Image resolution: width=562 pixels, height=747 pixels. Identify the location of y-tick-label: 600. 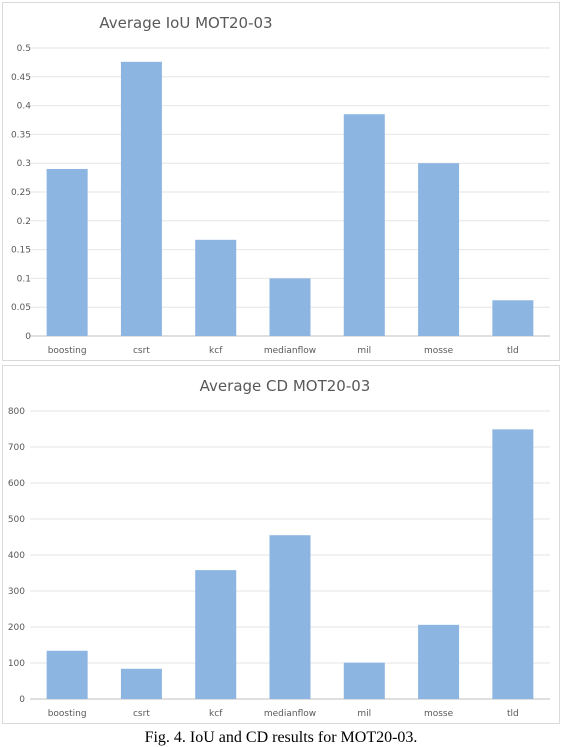
(16, 484).